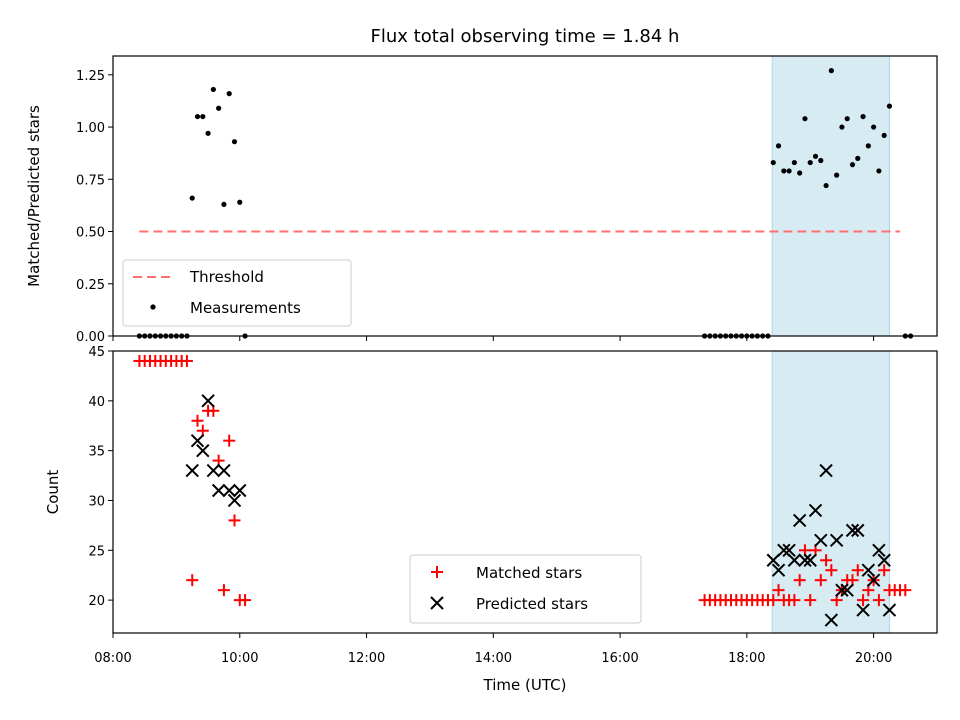  I want to click on bottom-y-tick-label: 35, so click(96, 452).